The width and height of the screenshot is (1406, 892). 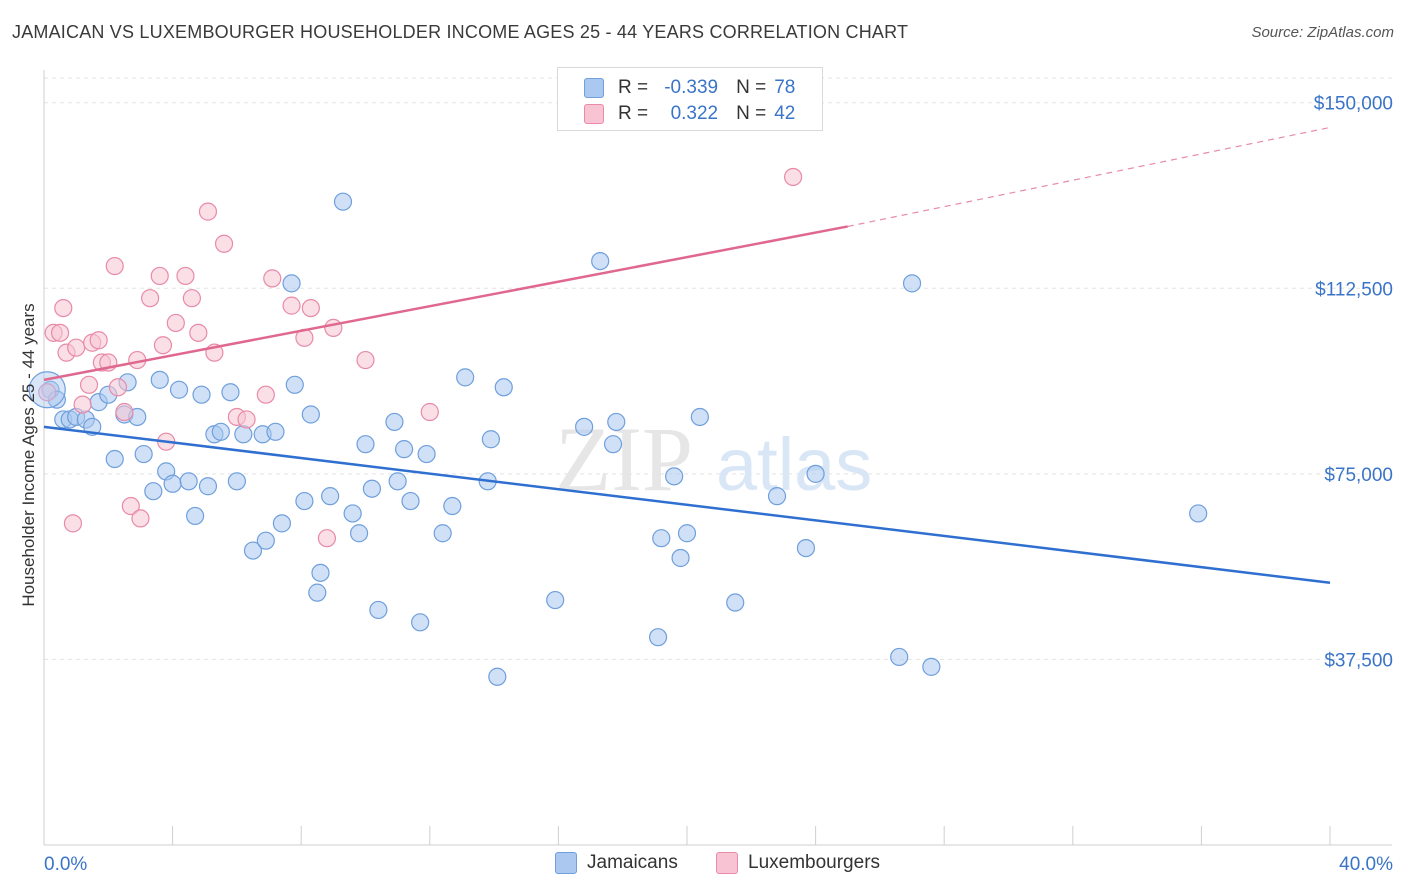 What do you see at coordinates (616, 863) in the screenshot?
I see `legend-item-jamaicans: Jamaicans` at bounding box center [616, 863].